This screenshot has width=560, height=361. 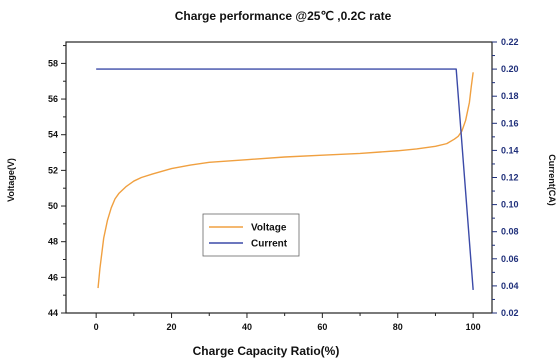 What do you see at coordinates (473, 327) in the screenshot?
I see `x-tick-label: 100` at bounding box center [473, 327].